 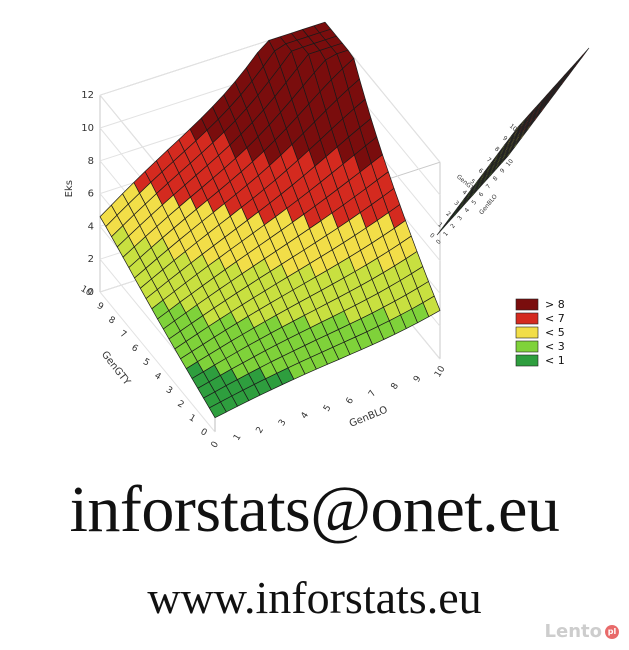 I want to click on y-tick-label: 1, so click(x=192, y=419).